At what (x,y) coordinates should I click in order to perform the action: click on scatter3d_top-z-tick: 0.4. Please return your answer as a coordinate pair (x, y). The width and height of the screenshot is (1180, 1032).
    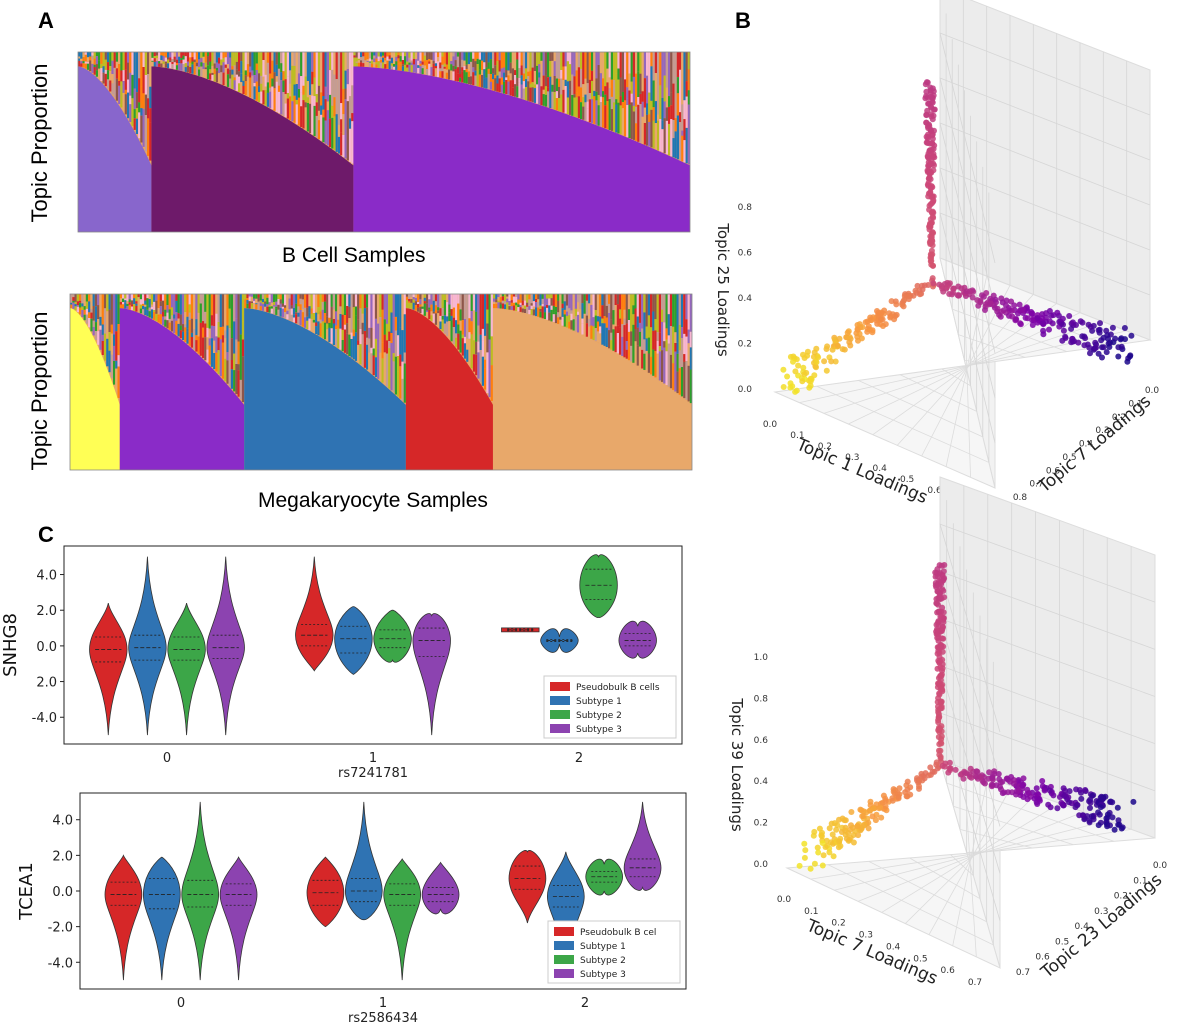
    Looking at the image, I should click on (745, 299).